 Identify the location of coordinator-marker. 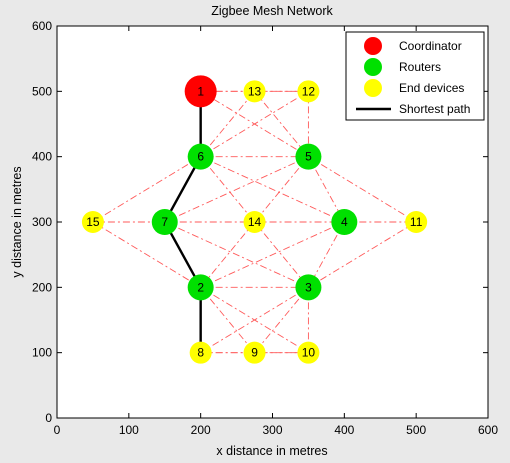
(200, 91).